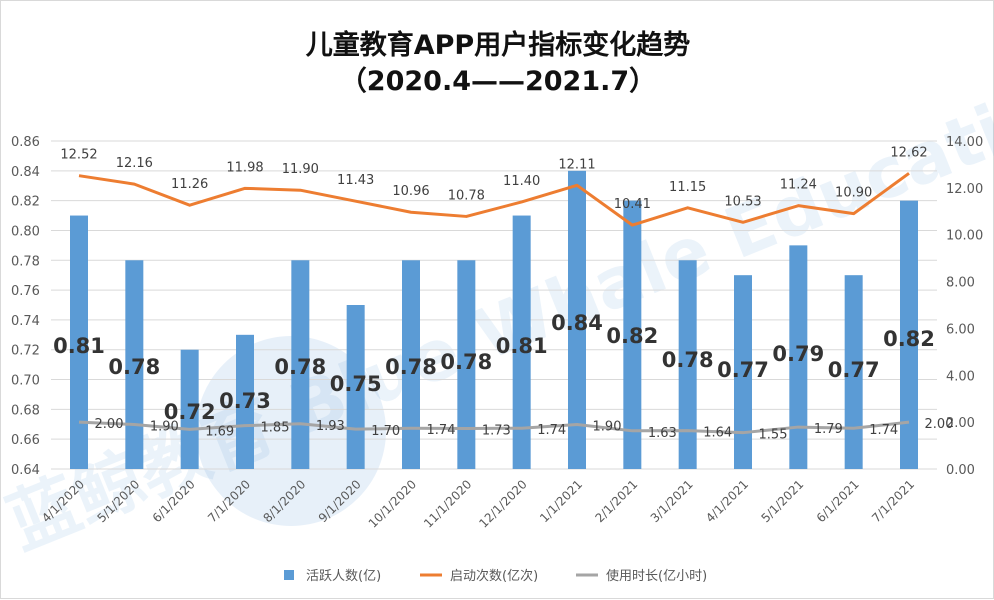 The height and width of the screenshot is (600, 994). What do you see at coordinates (466, 195) in the screenshot?
I see `line-data-label: 10.78` at bounding box center [466, 195].